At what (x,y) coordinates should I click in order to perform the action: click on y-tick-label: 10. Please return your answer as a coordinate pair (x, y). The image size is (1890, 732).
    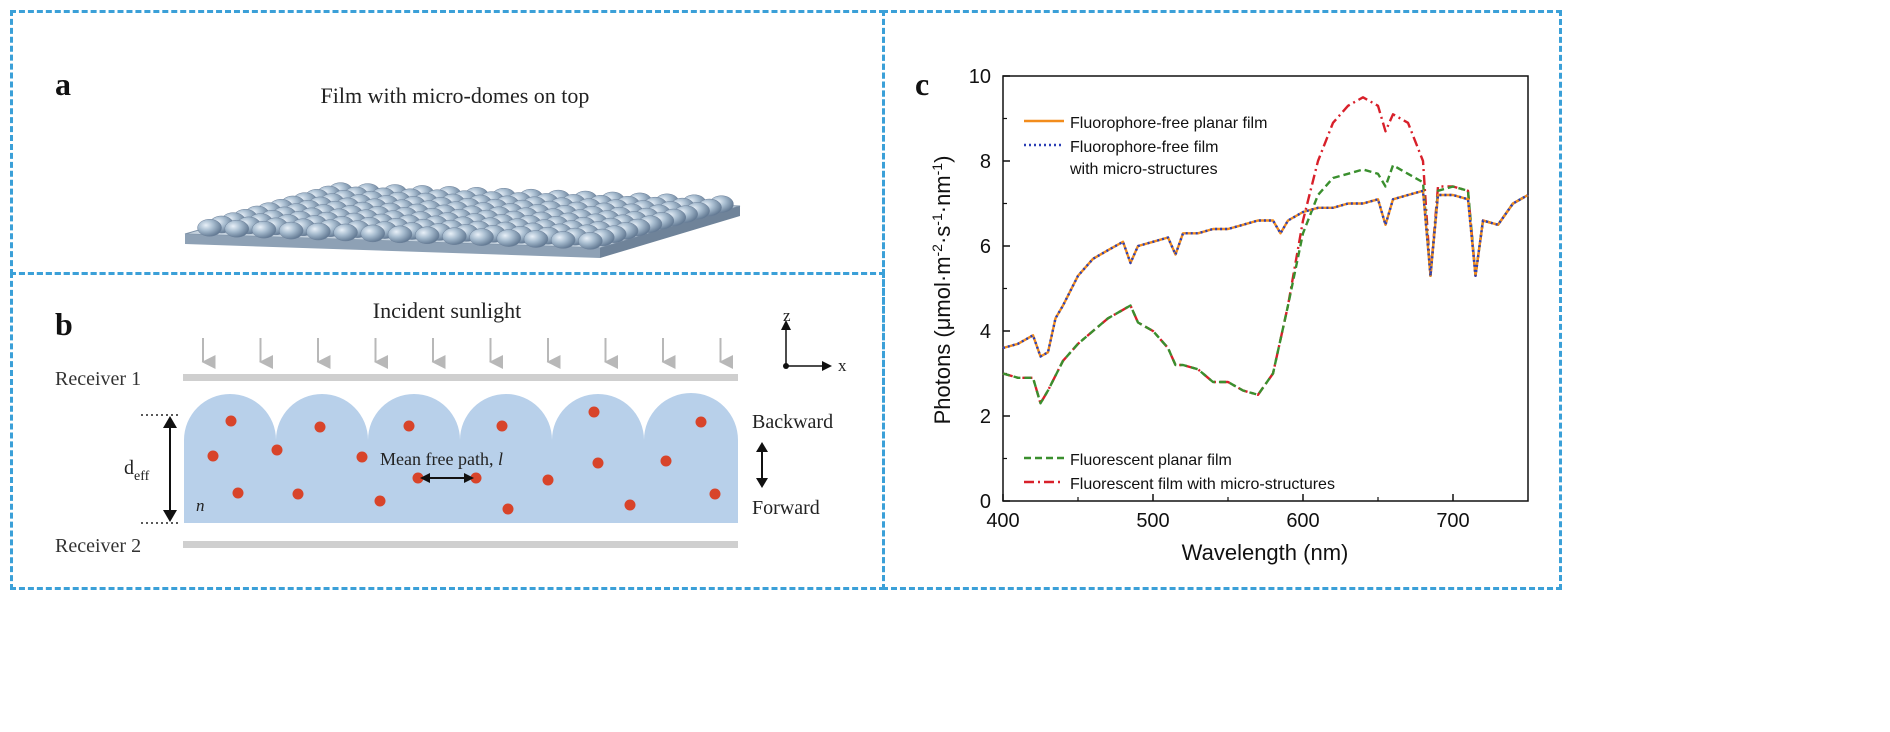
    Looking at the image, I should click on (980, 77).